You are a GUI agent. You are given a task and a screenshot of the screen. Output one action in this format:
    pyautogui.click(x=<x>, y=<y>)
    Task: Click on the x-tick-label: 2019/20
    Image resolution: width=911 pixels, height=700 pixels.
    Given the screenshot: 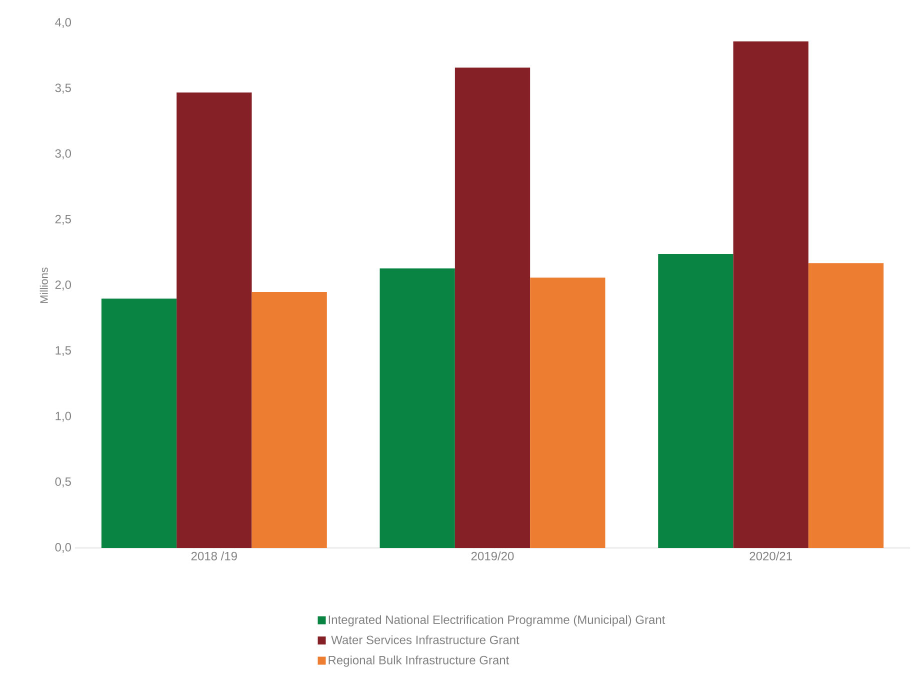 What is the action you would take?
    pyautogui.click(x=492, y=556)
    